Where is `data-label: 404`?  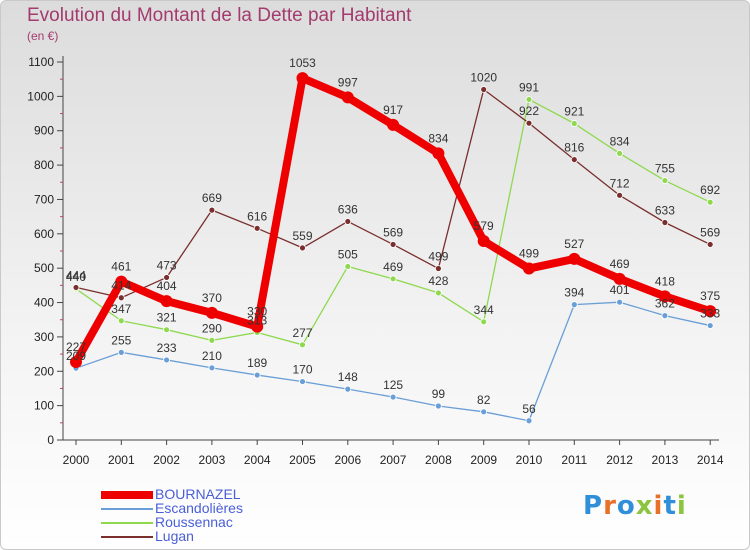 data-label: 404 is located at coordinates (167, 286).